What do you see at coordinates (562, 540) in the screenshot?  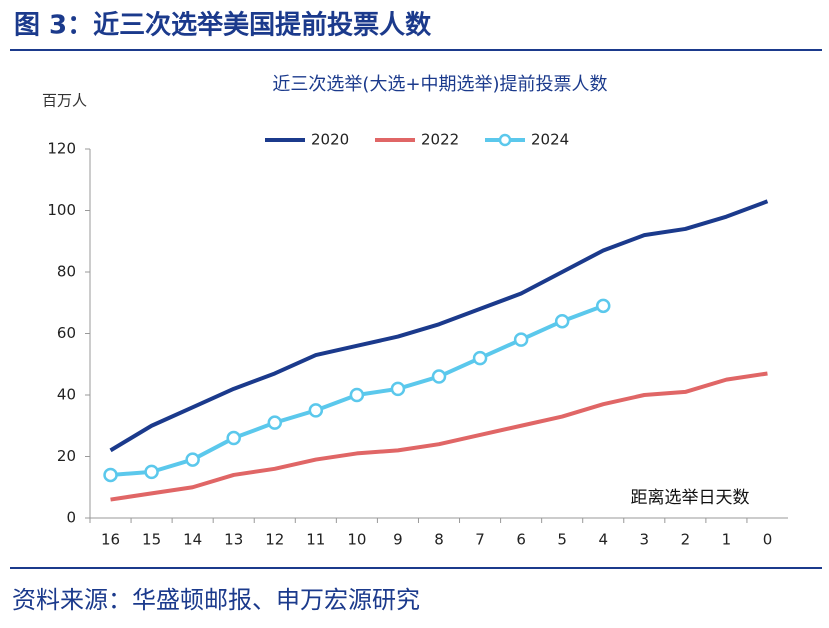 I see `x-tick-label: 5` at bounding box center [562, 540].